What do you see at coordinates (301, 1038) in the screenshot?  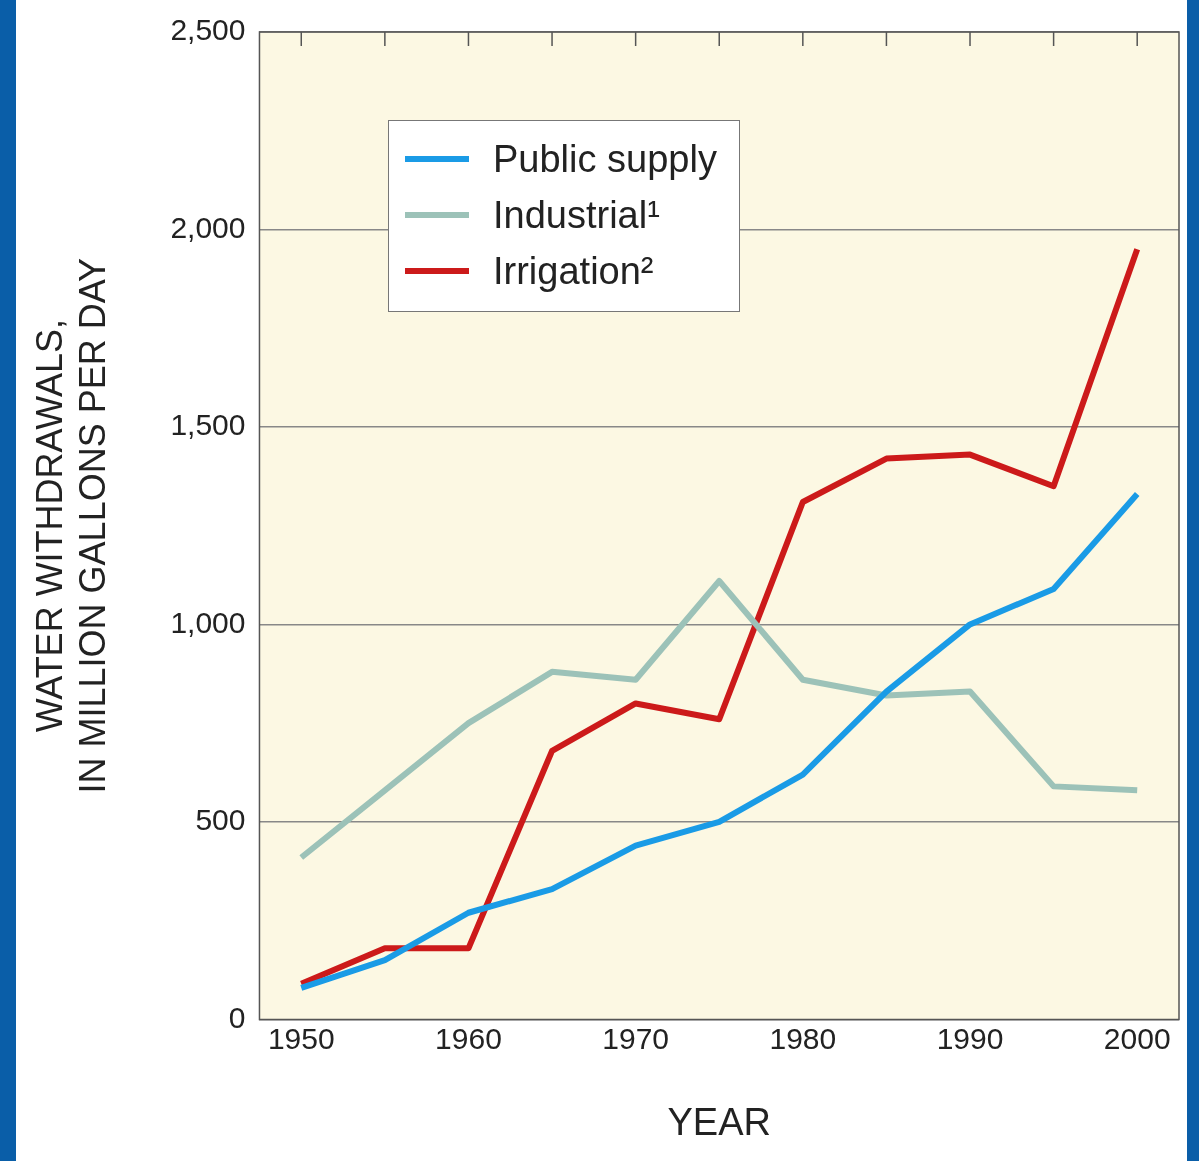 I see `x-tick-label: 1950` at bounding box center [301, 1038].